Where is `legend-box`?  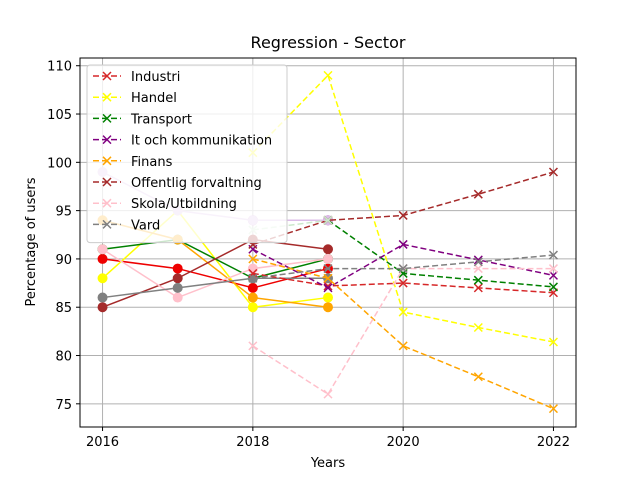
legend-box is located at coordinates (187, 154).